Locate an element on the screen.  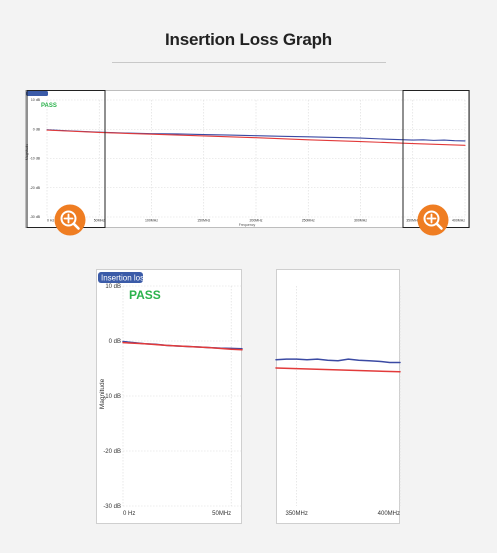
zoom-low-title-tab is located at coordinates (120, 277).